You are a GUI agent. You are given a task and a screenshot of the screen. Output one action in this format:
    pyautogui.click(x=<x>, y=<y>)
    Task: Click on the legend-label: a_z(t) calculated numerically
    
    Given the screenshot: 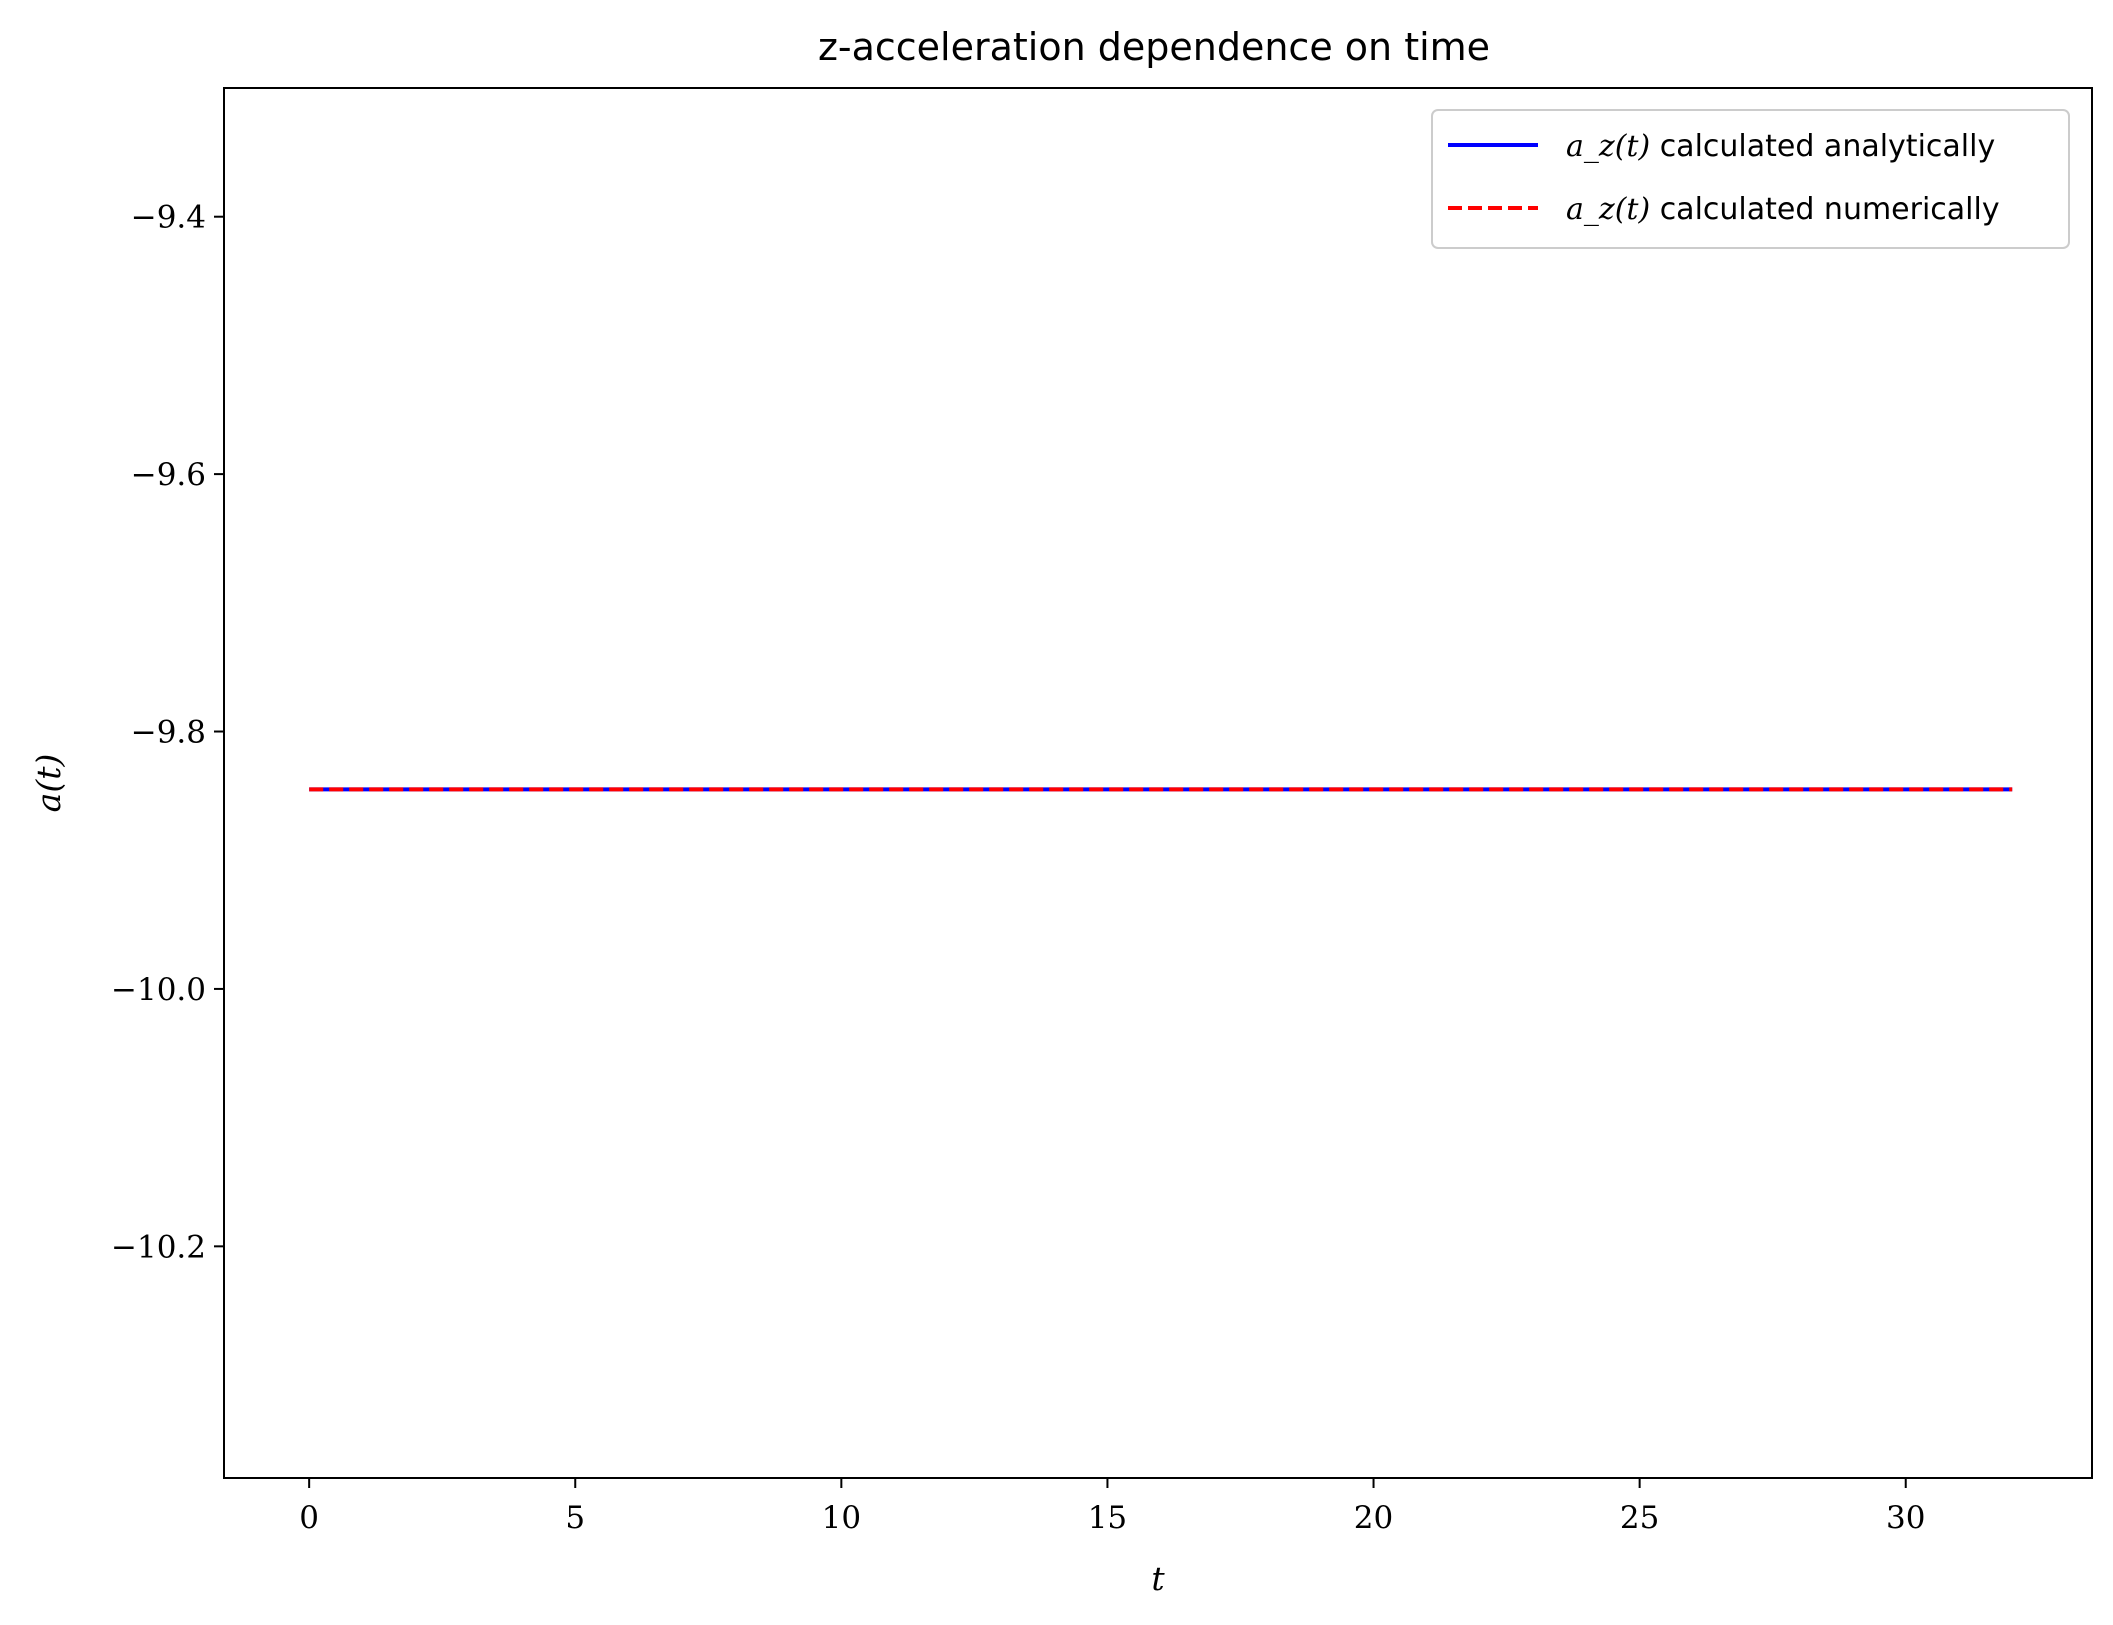 What is the action you would take?
    pyautogui.click(x=1783, y=209)
    